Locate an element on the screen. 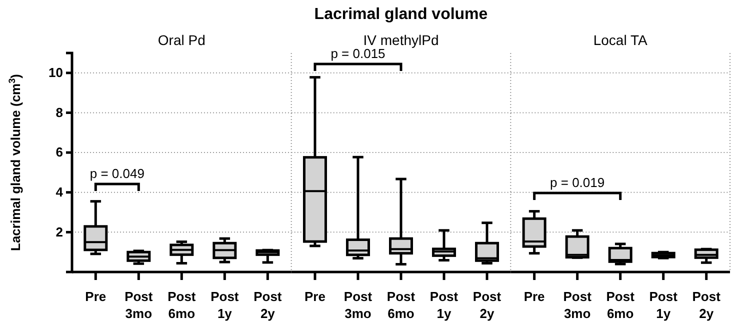  y-tick-label: 6 is located at coordinates (59, 152).